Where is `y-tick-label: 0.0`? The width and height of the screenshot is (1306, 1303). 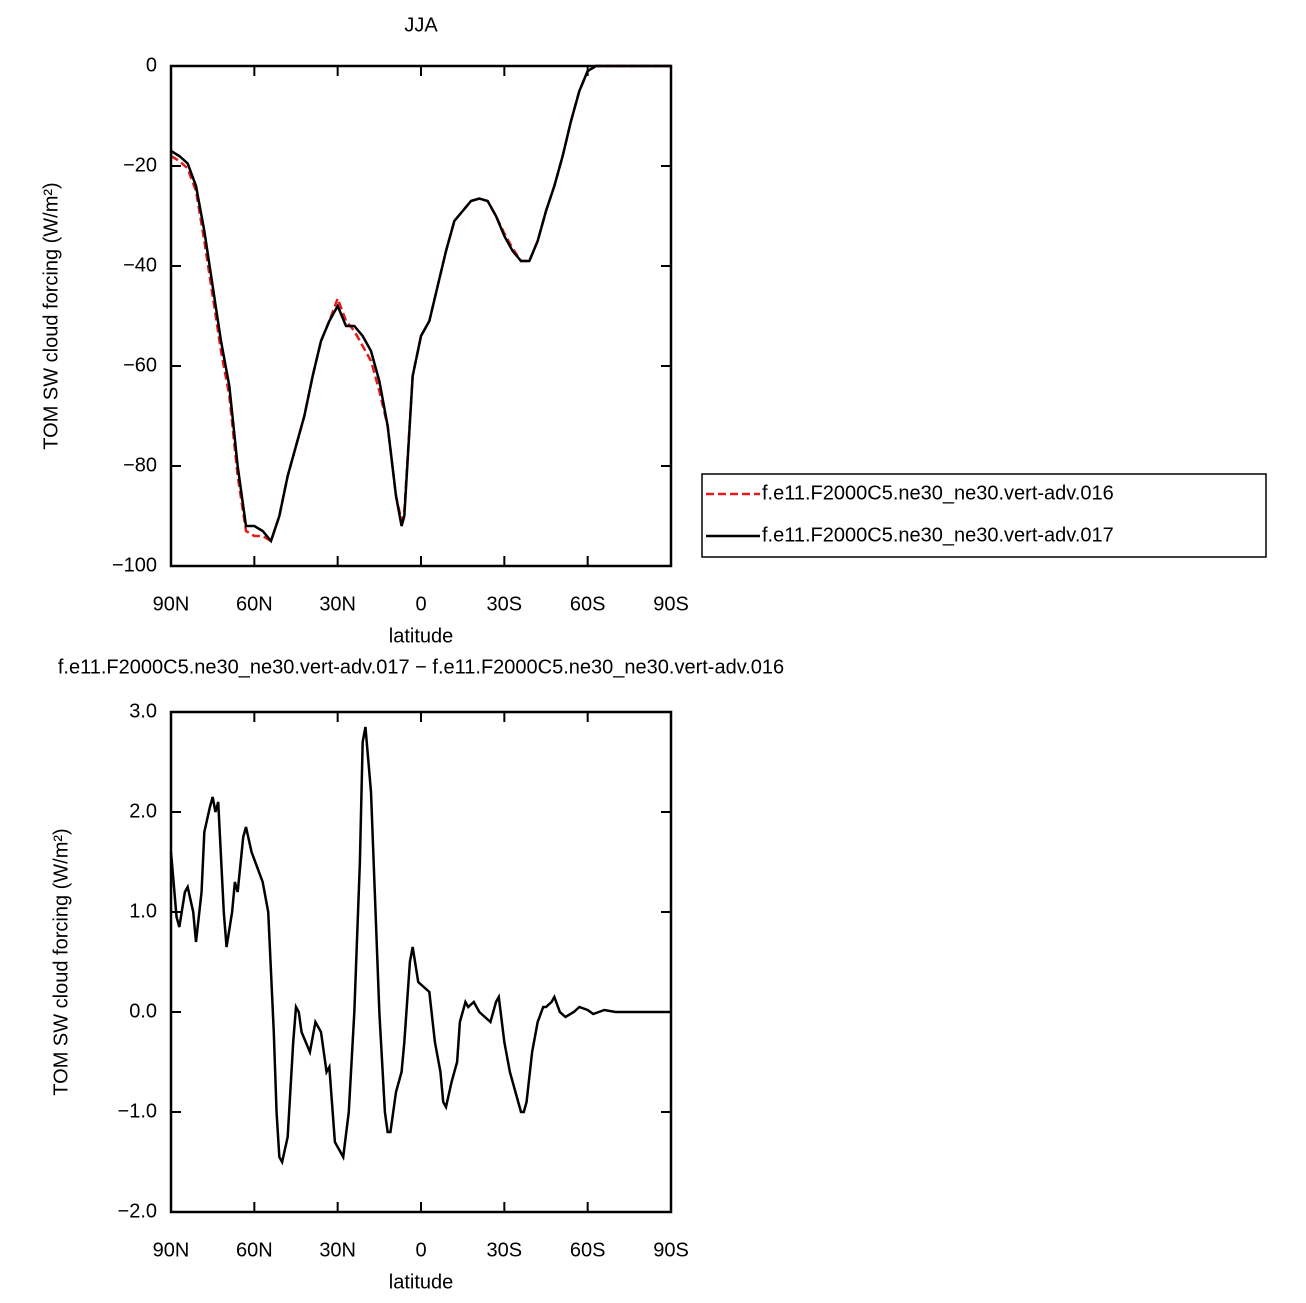
y-tick-label: 0.0 is located at coordinates (143, 1011).